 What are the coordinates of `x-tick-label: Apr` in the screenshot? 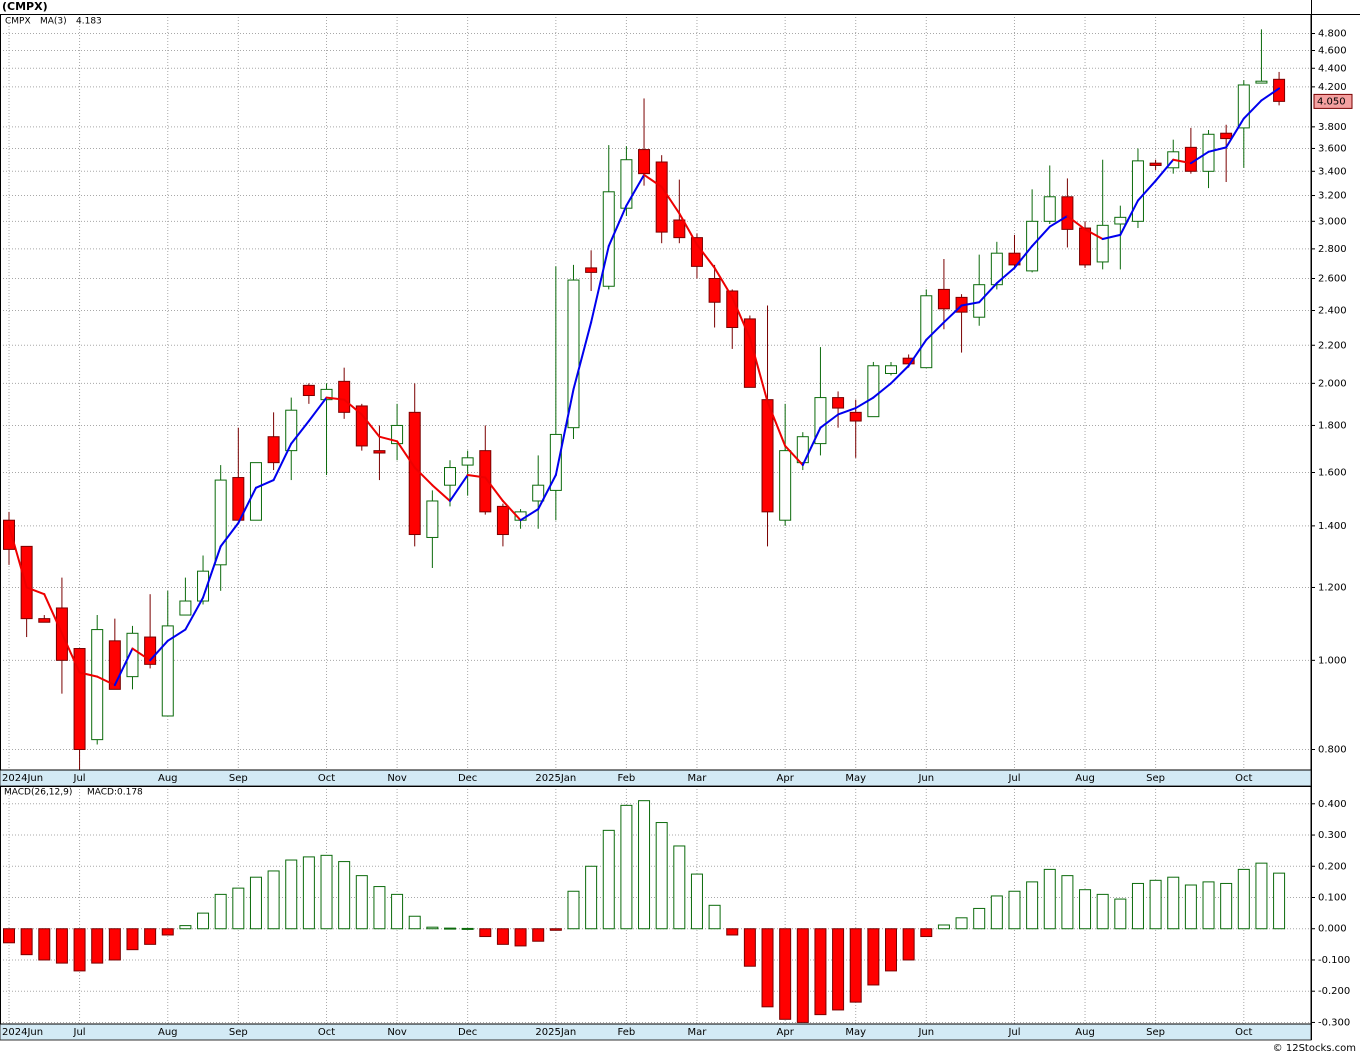 It's located at (786, 778).